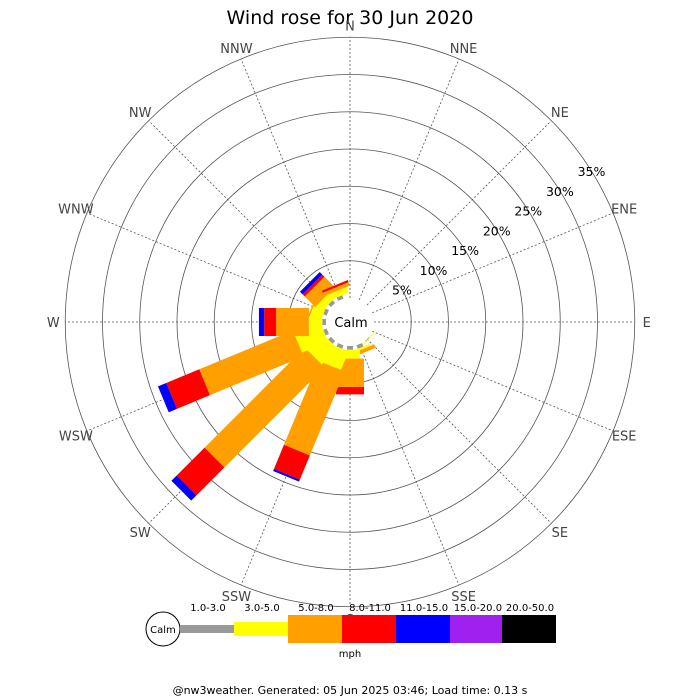 The height and width of the screenshot is (700, 700). I want to click on wind-bars, so click(266, 386).